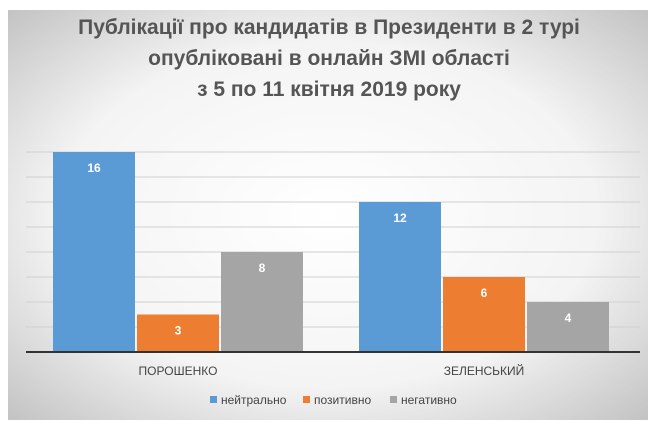 This screenshot has width=665, height=434. I want to click on legend: нейтрально позитивно негативно, so click(333, 400).